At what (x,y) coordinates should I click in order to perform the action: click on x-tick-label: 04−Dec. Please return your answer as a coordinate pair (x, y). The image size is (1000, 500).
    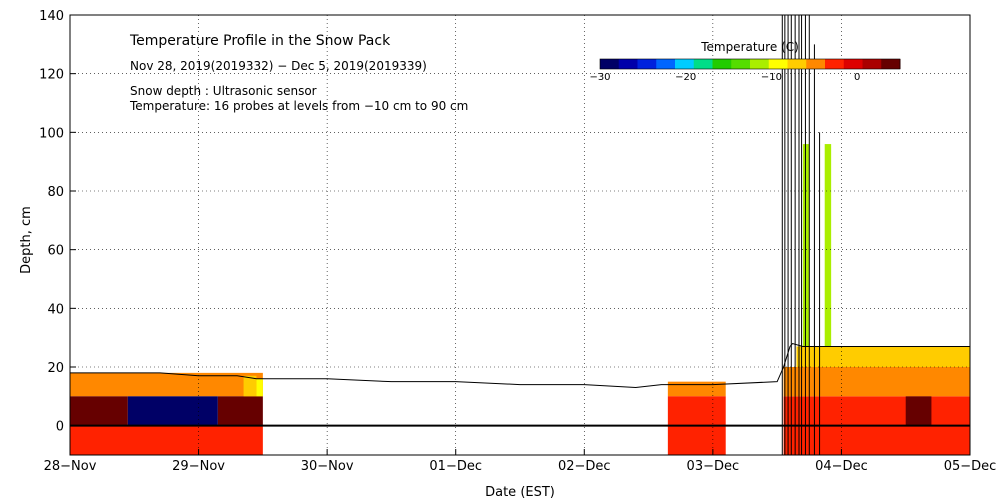
    Looking at the image, I should click on (841, 466).